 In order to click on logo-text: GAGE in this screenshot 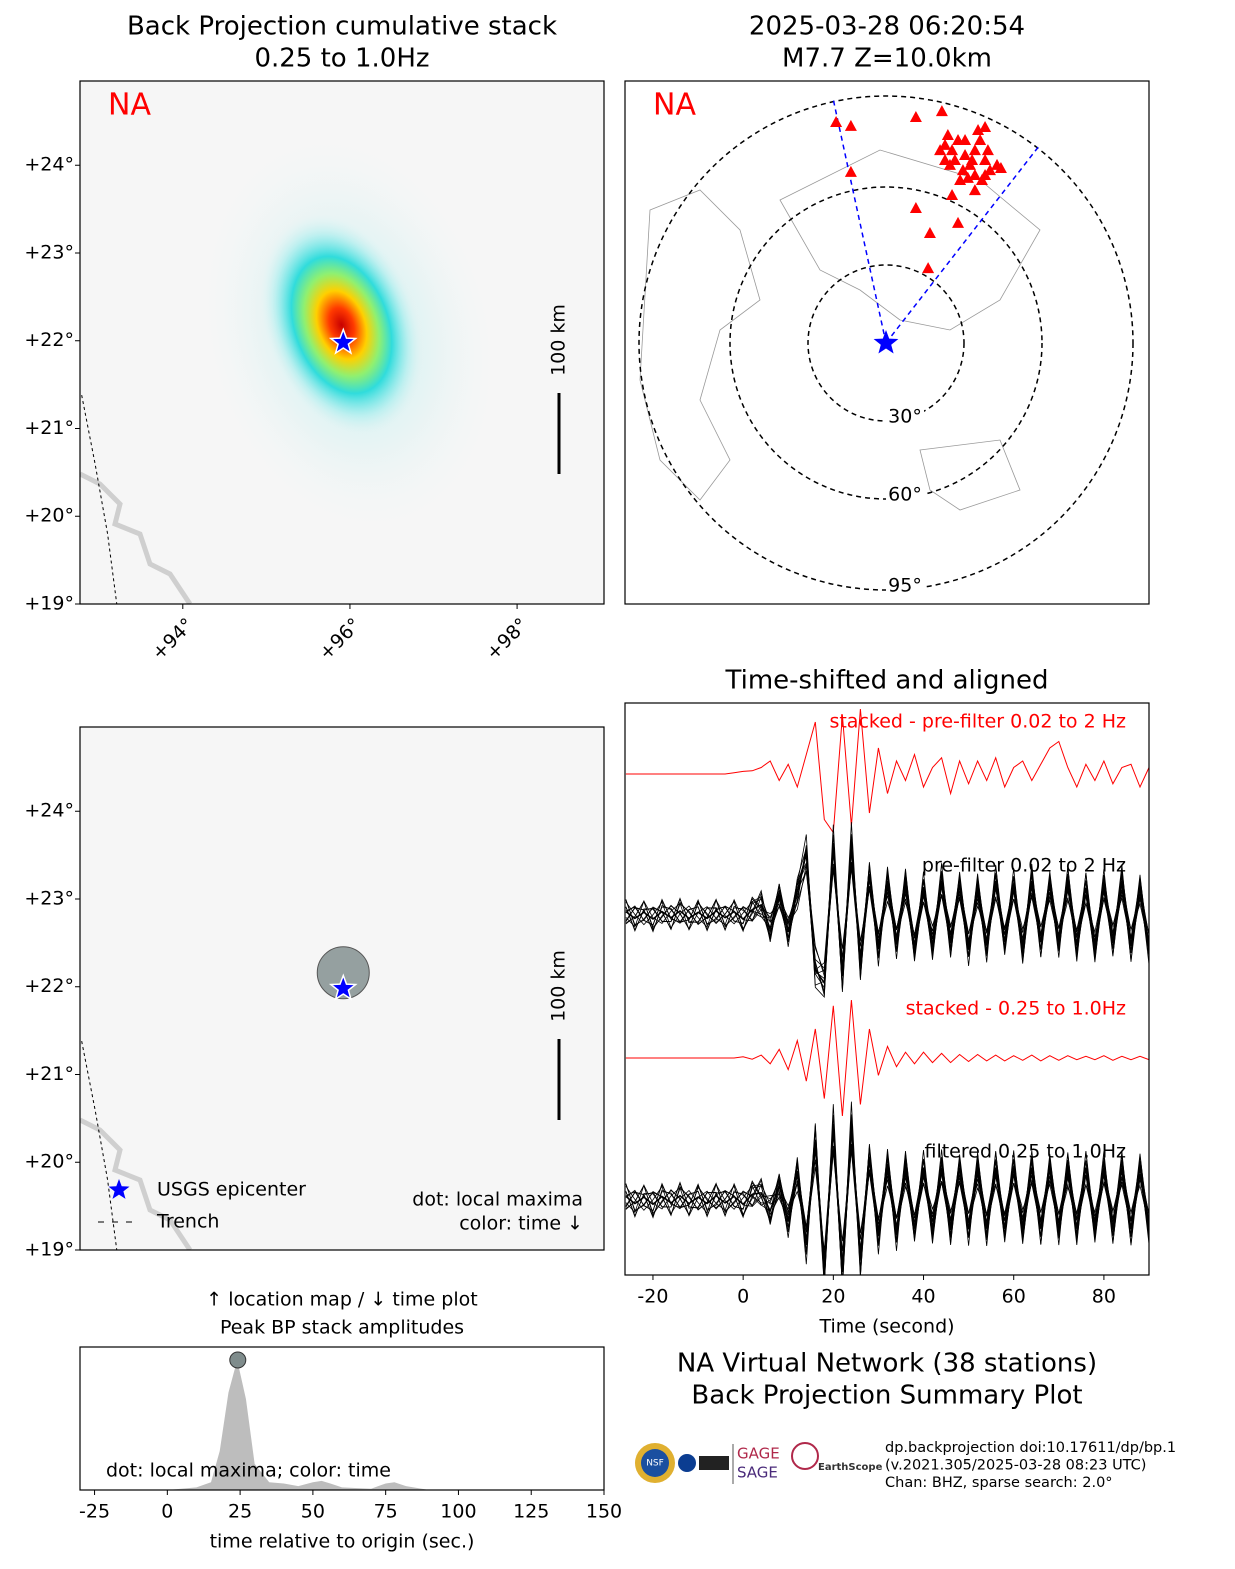, I will do `click(758, 1454)`.